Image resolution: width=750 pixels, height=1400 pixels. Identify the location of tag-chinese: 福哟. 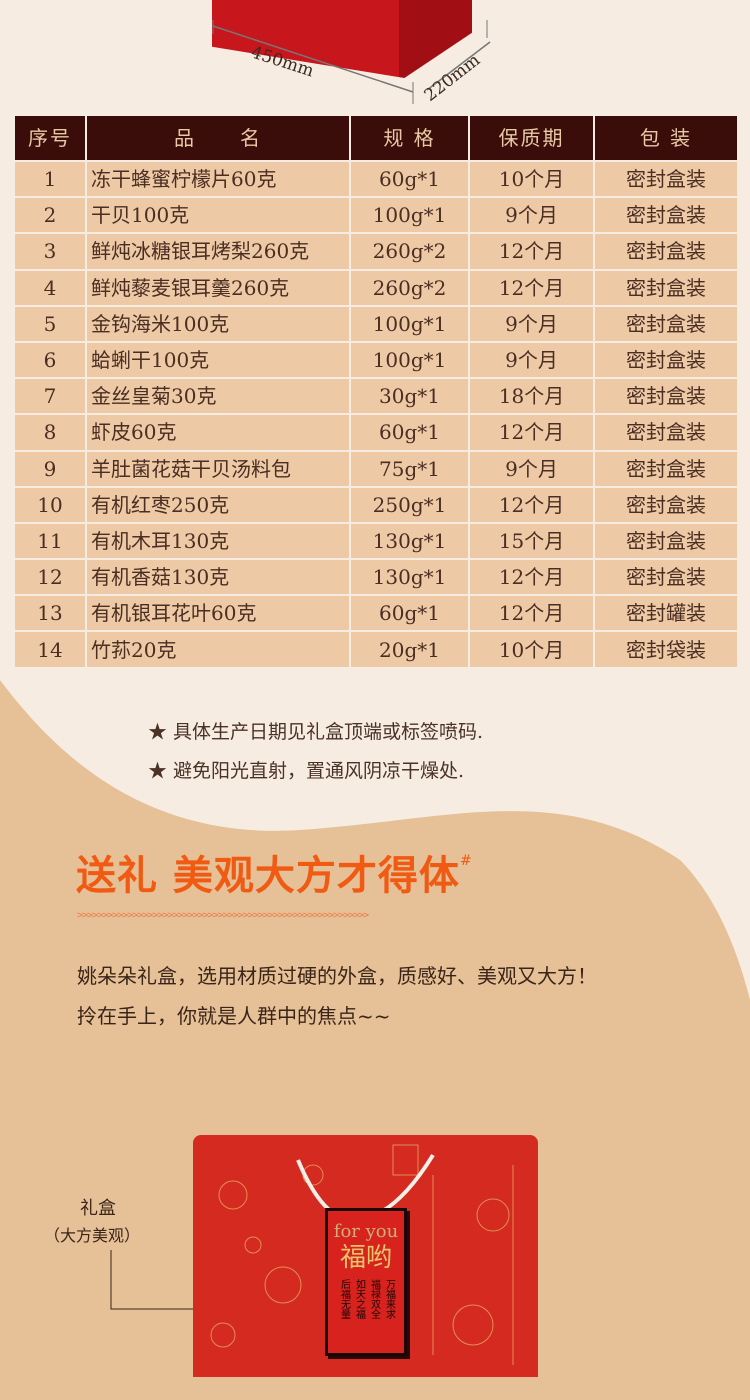
(365, 1258).